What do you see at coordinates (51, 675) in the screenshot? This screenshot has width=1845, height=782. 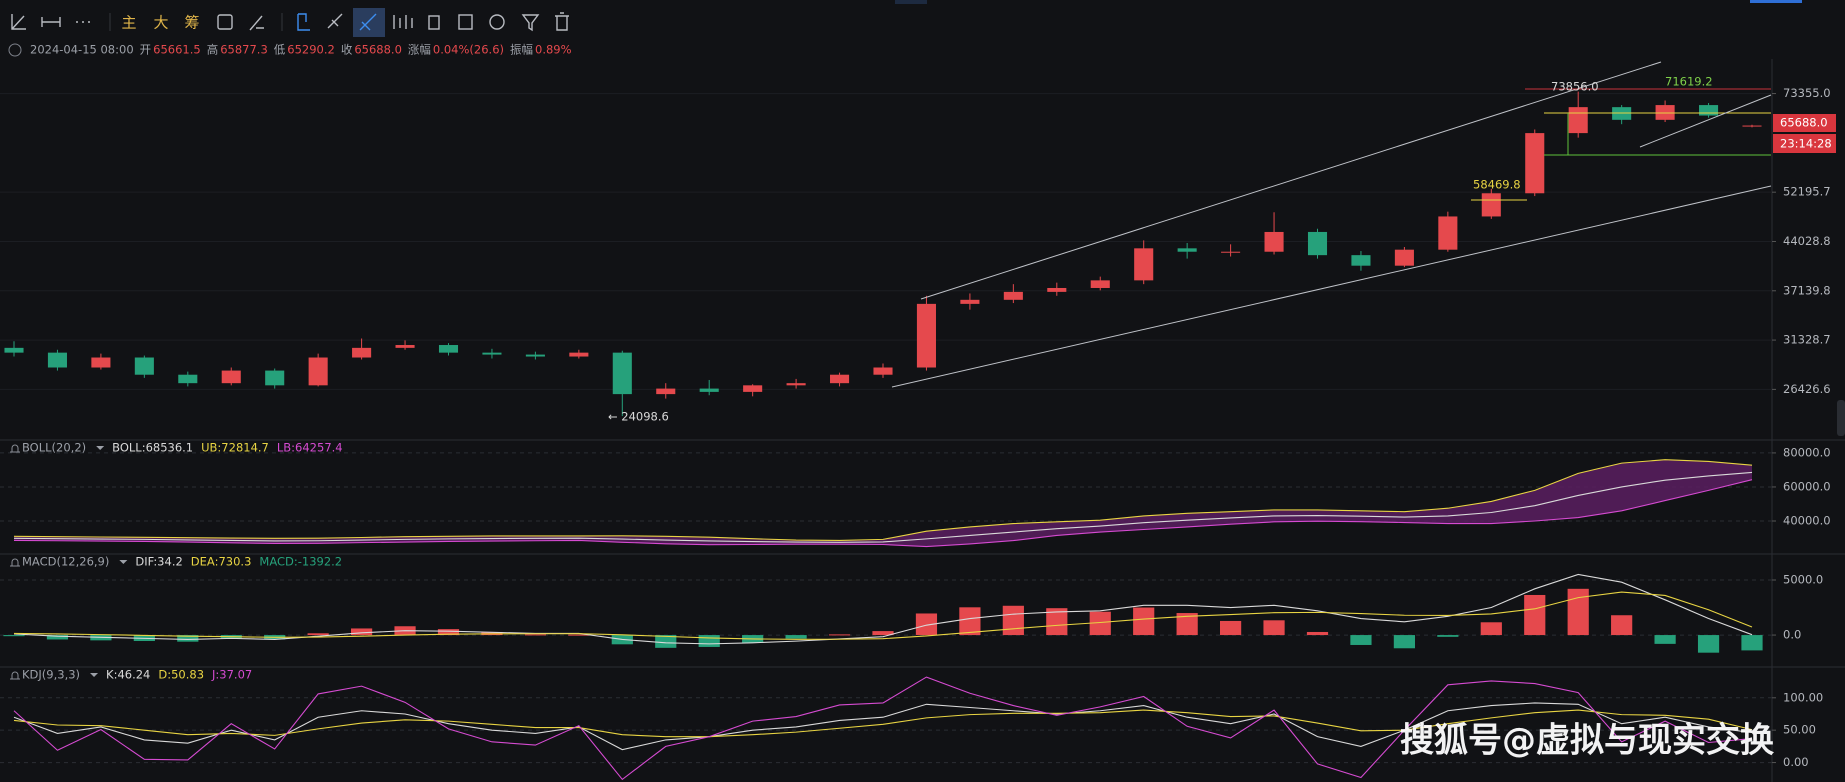 I see `indicator-name: KDJ(9,3,3)` at bounding box center [51, 675].